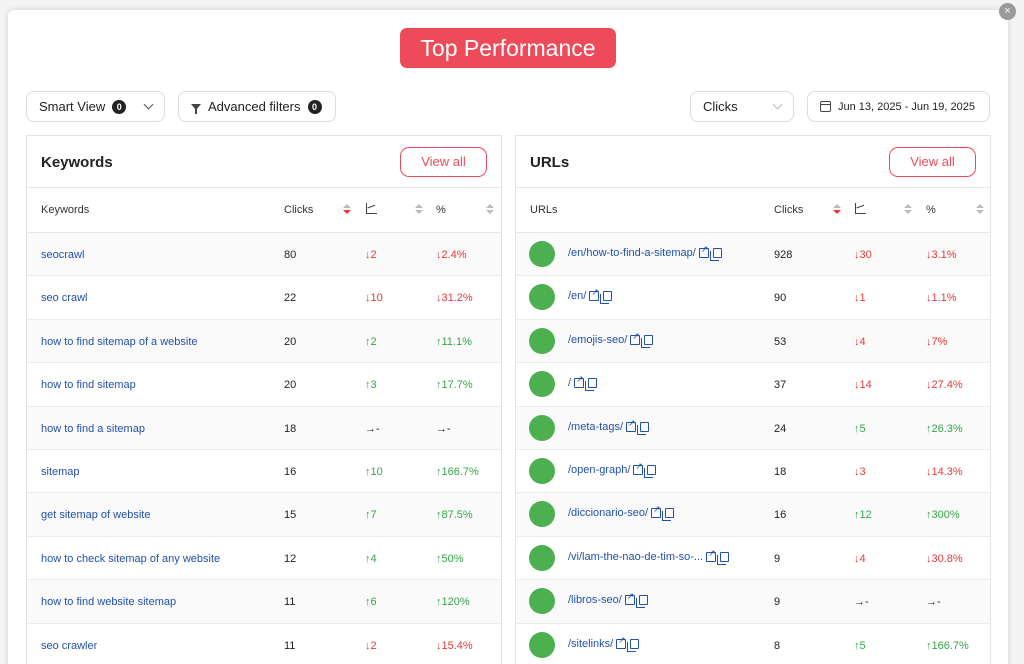 The image size is (1024, 664). I want to click on percent-value: ↓1.1%, so click(941, 298).